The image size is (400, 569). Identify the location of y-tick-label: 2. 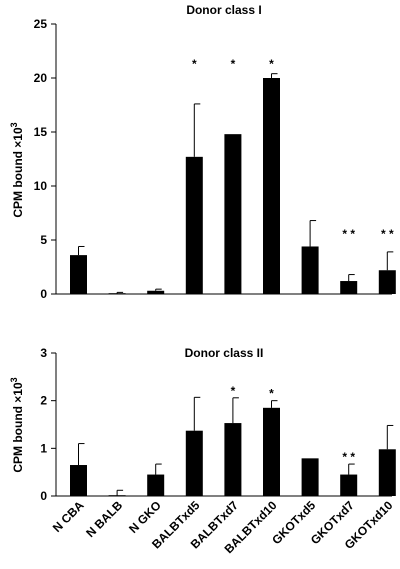
(43, 401).